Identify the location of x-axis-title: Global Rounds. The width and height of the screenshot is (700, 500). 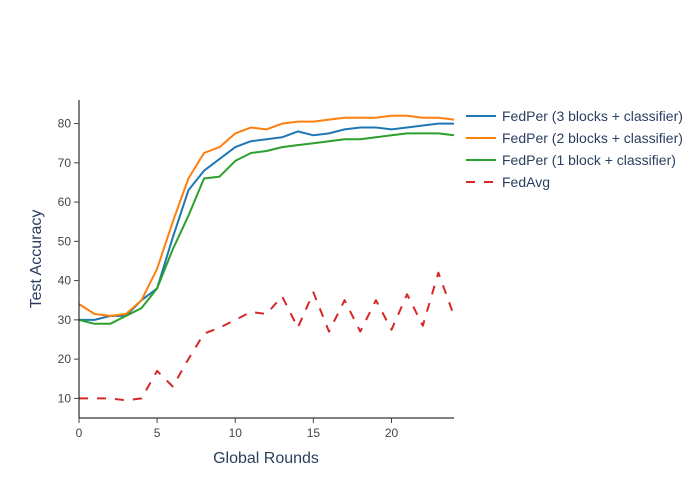
(266, 458).